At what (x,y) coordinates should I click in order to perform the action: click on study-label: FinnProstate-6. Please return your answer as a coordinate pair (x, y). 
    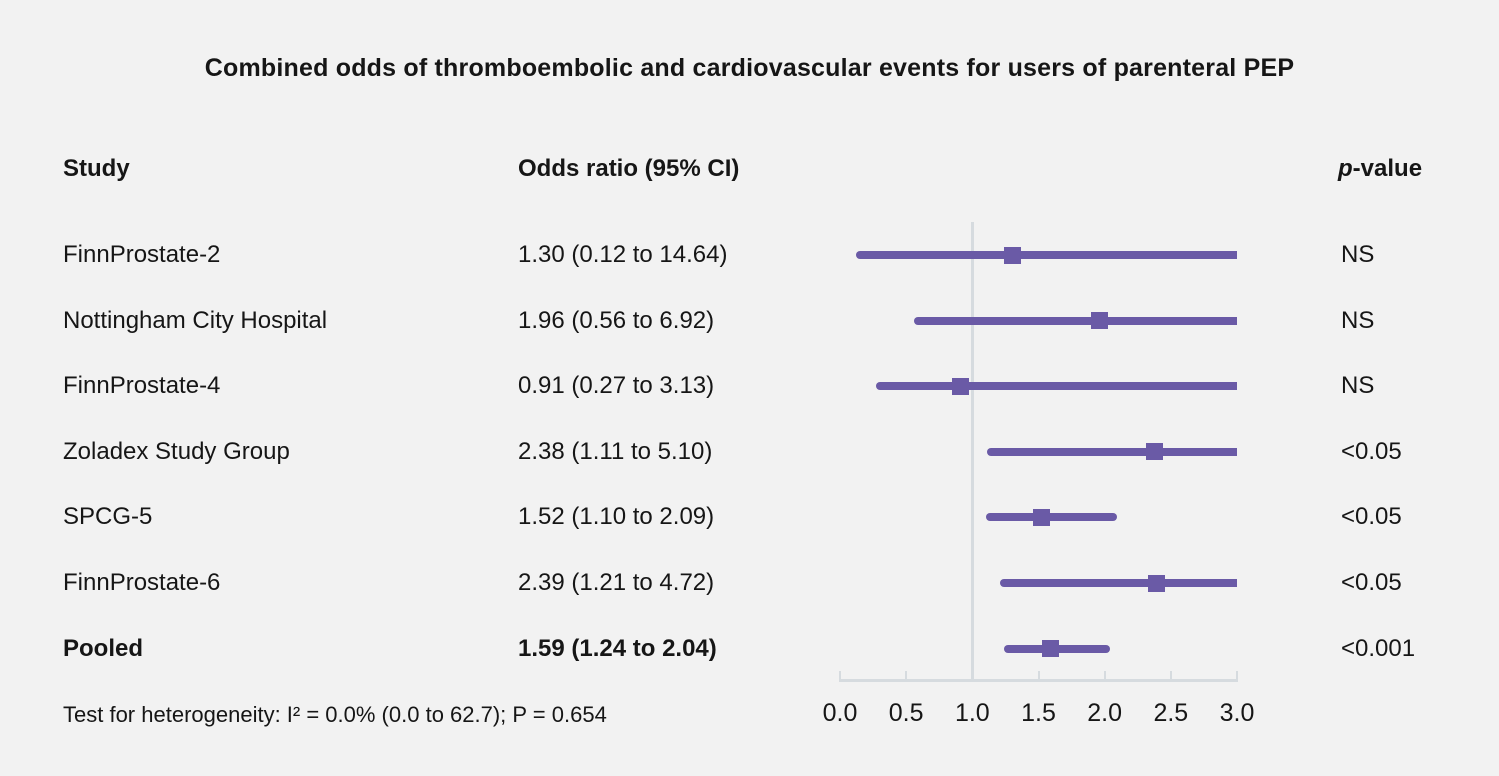
    Looking at the image, I should click on (142, 582).